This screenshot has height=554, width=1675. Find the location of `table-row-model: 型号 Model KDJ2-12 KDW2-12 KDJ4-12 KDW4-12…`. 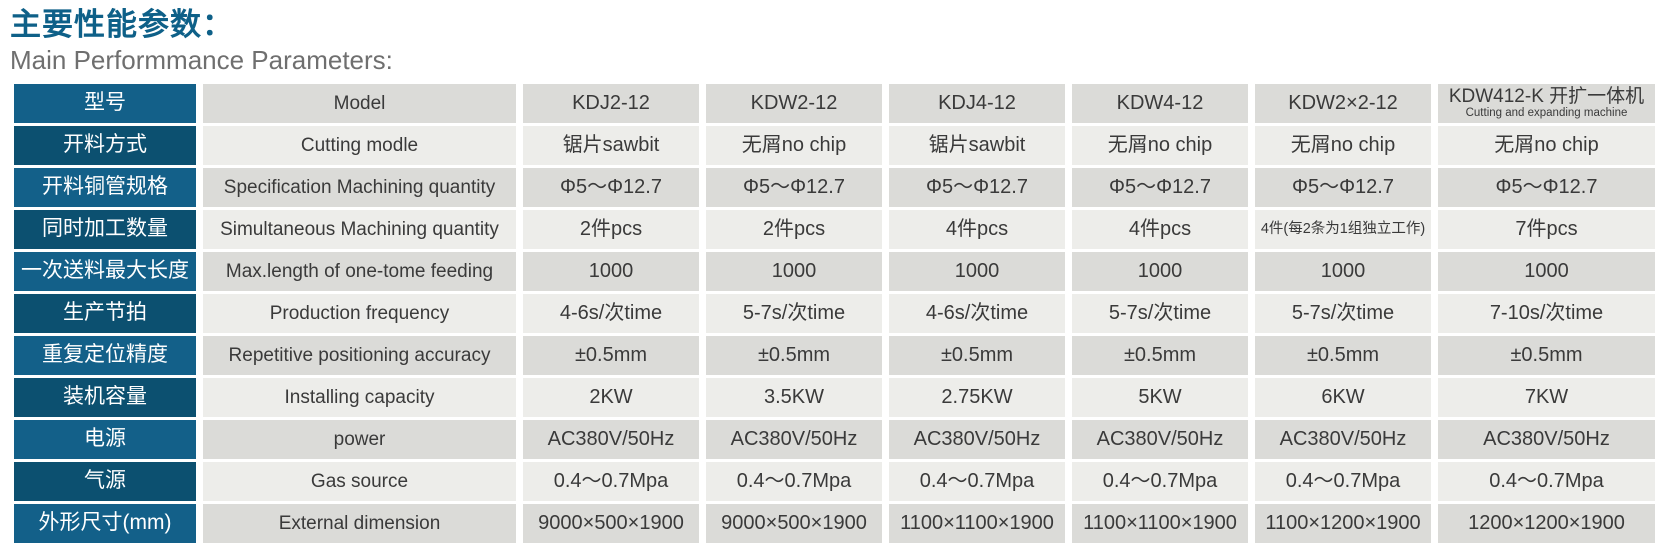

table-row-model: 型号 Model KDJ2-12 KDW2-12 KDJ4-12 KDW4-12… is located at coordinates (838, 103).